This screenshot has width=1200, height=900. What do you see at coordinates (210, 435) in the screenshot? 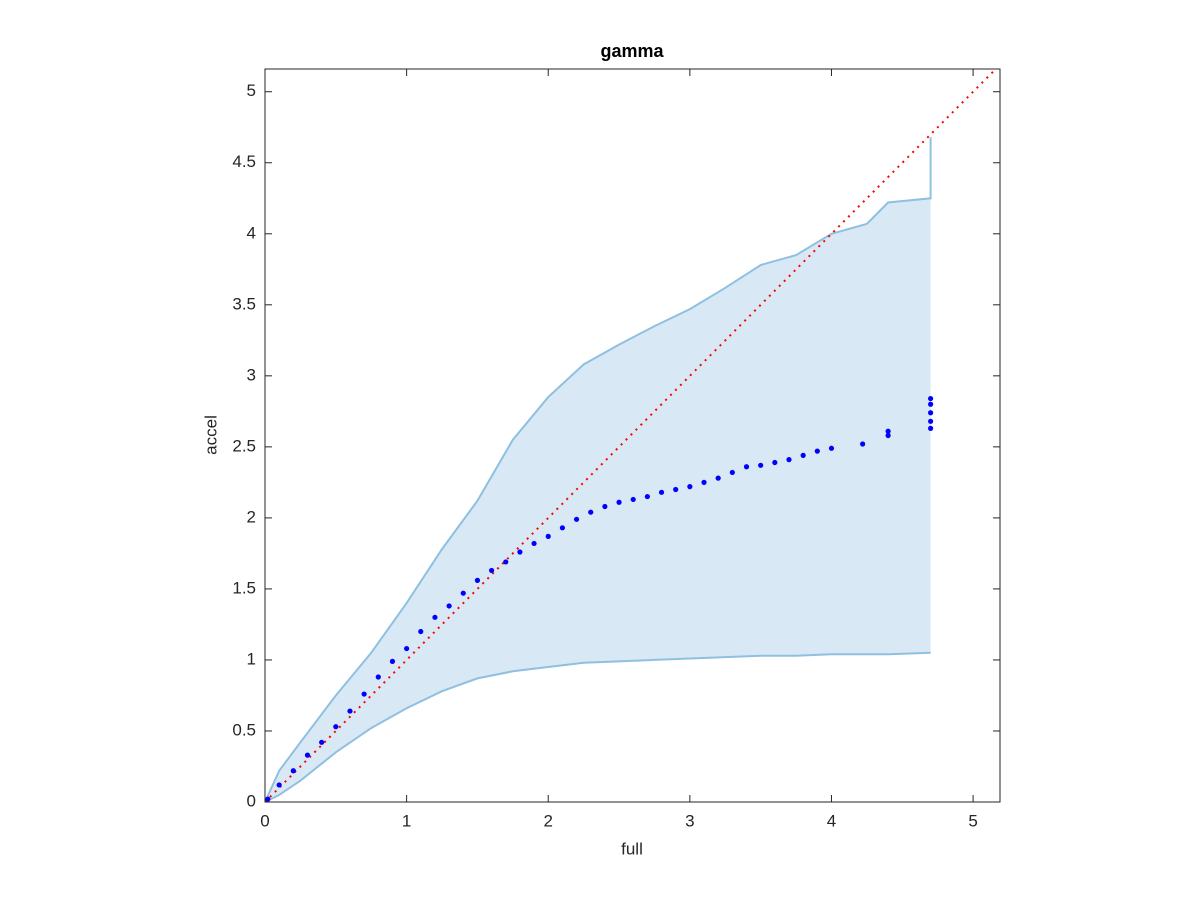
I see `y-axis-label: accel` at bounding box center [210, 435].